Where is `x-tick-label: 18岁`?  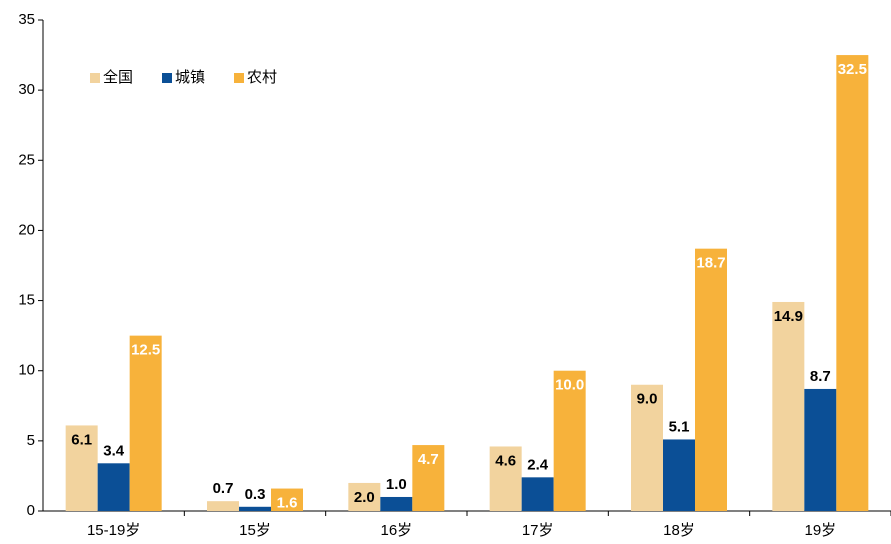
x-tick-label: 18岁 is located at coordinates (679, 530).